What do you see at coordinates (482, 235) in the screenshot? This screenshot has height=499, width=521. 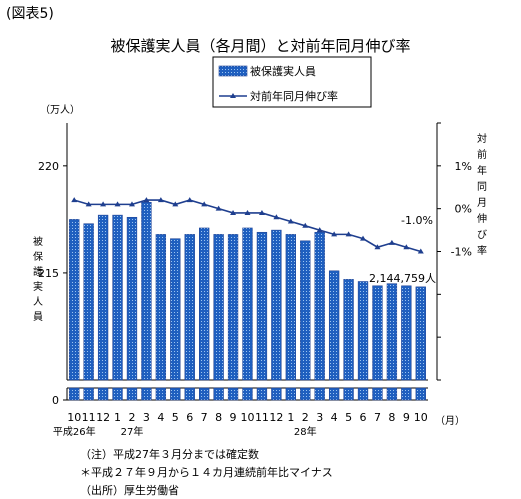 I see `right-axis-title-char: び` at bounding box center [482, 235].